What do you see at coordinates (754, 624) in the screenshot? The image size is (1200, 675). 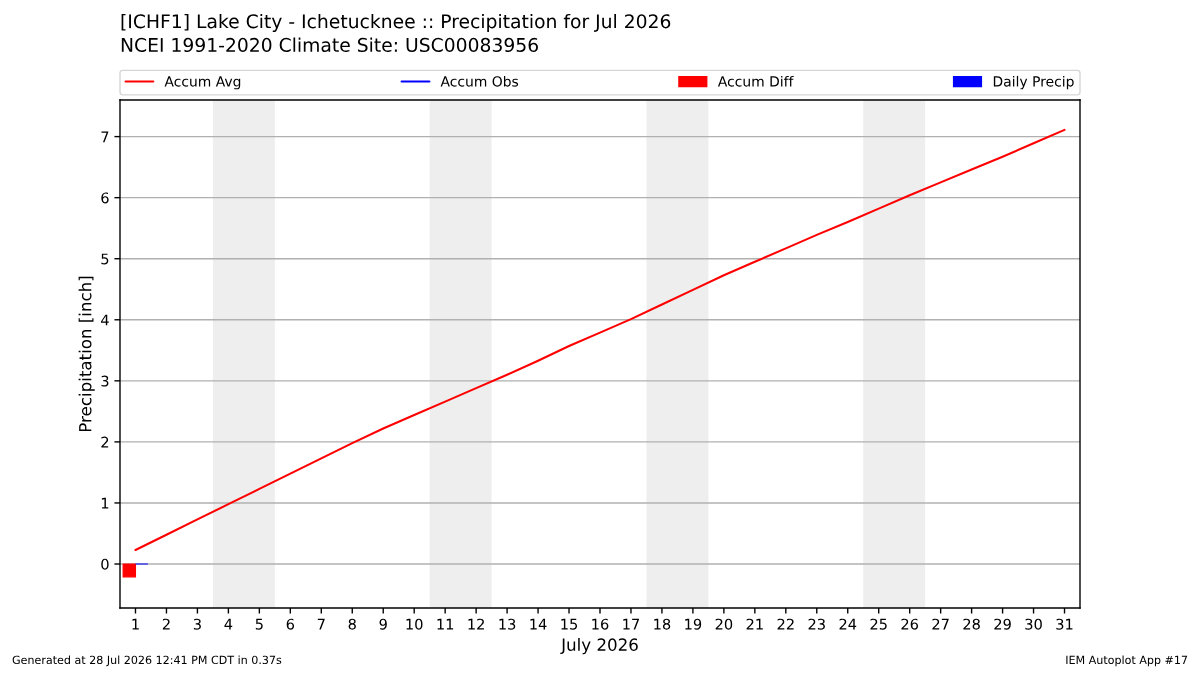 I see `x-tick-label: 21` at bounding box center [754, 624].